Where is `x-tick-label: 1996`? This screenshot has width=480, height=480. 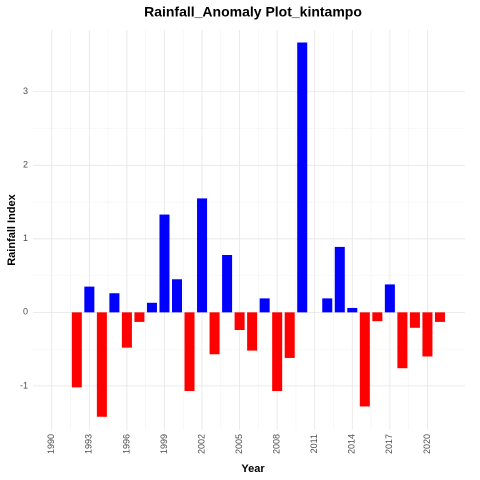
x-tick-label: 1996 is located at coordinates (126, 444).